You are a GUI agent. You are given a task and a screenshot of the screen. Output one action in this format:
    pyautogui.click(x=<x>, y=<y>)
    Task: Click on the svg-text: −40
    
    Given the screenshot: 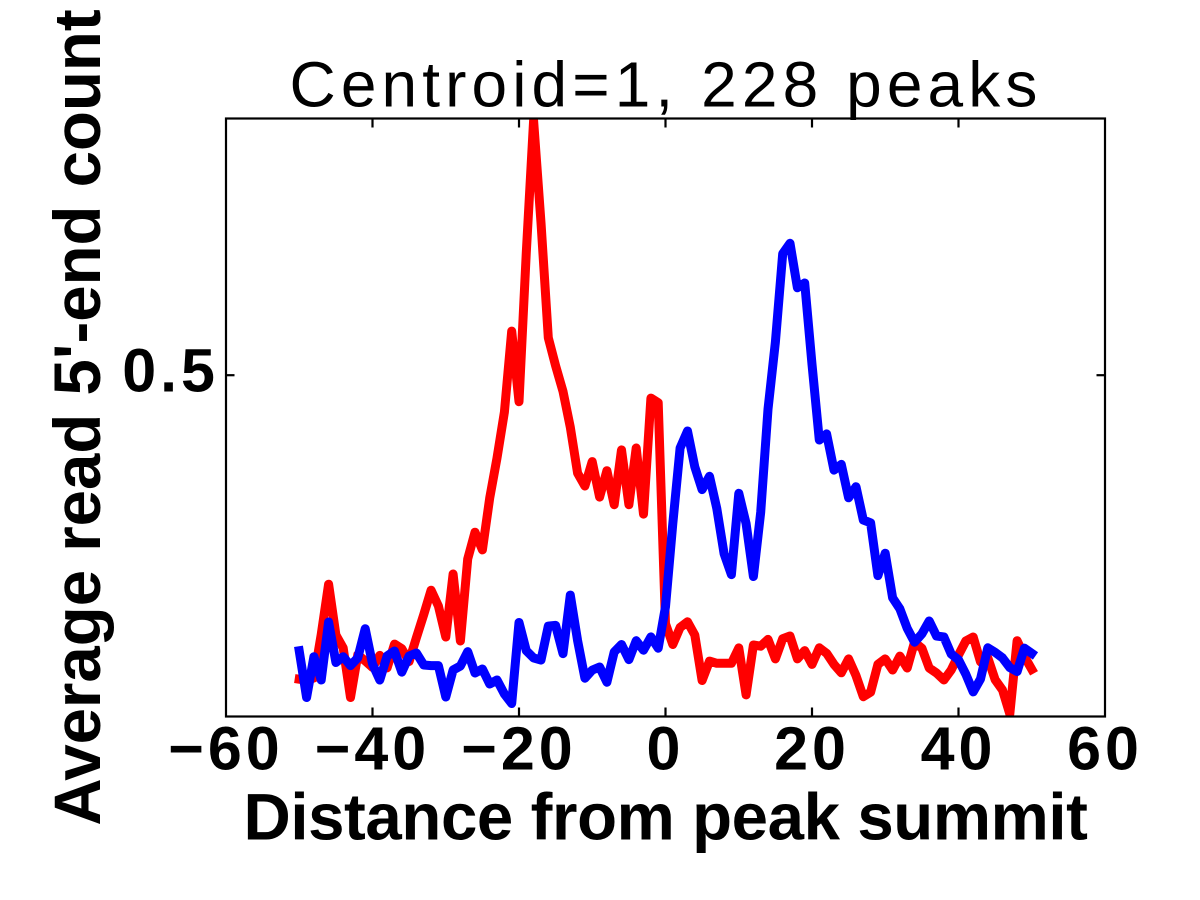 What is the action you would take?
    pyautogui.click(x=372, y=749)
    